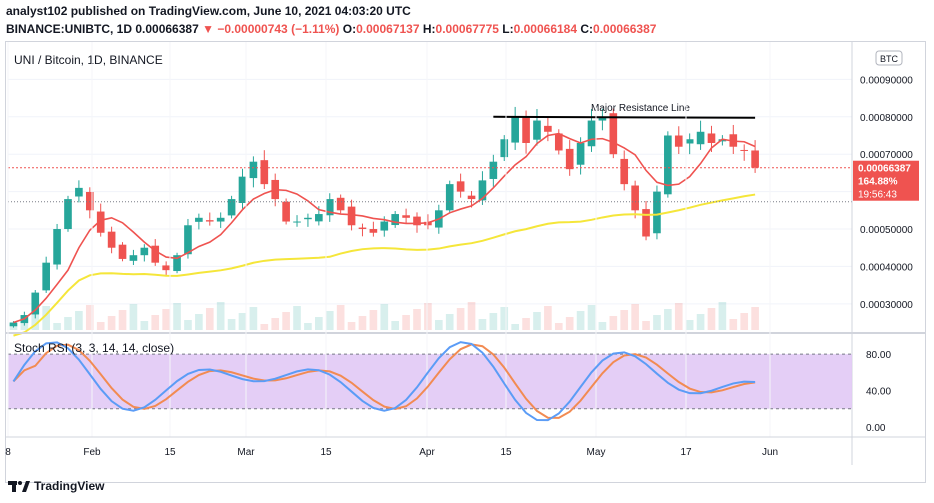 This screenshot has width=934, height=503. I want to click on time-tick-label: 15, so click(170, 452).